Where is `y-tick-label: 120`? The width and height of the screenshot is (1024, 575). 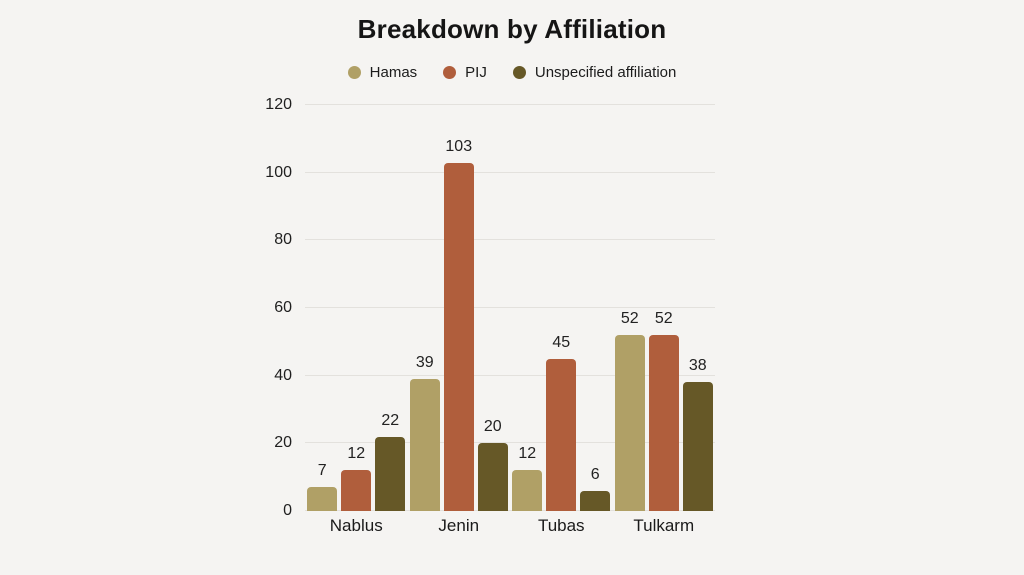
y-tick-label: 120 is located at coordinates (278, 104).